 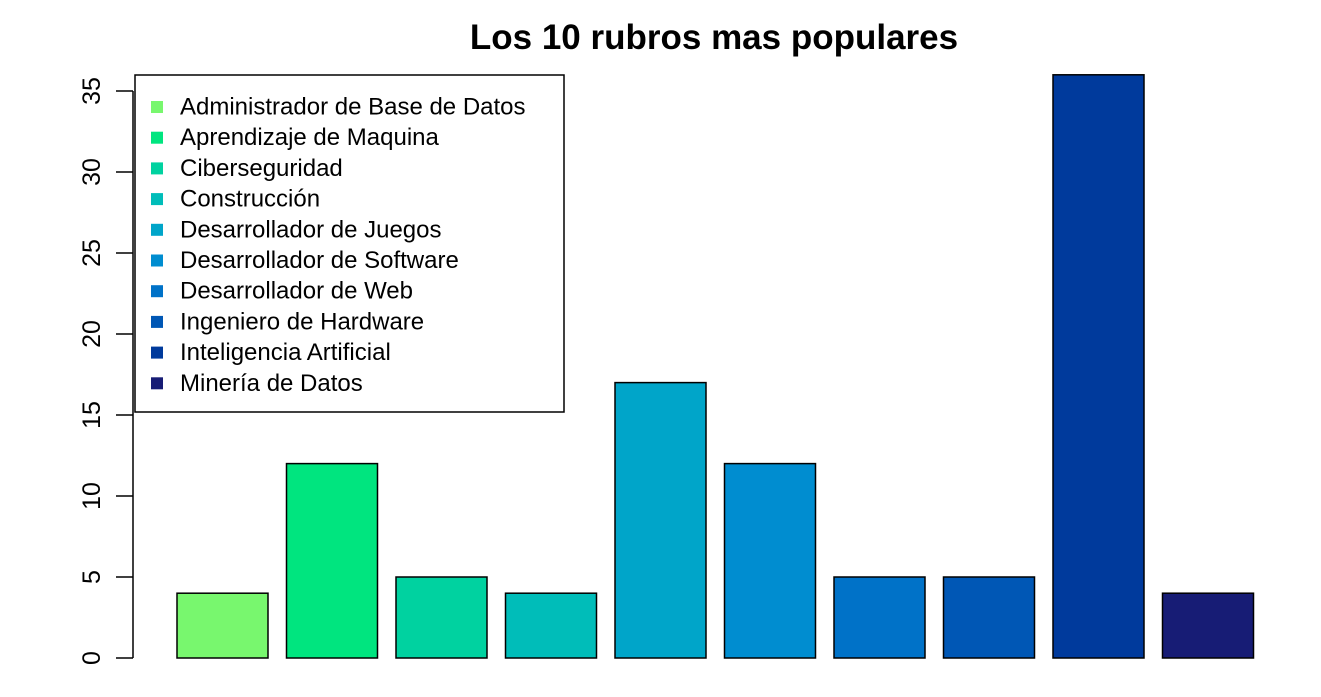 What do you see at coordinates (92, 415) in the screenshot?
I see `y-tick-label: 15` at bounding box center [92, 415].